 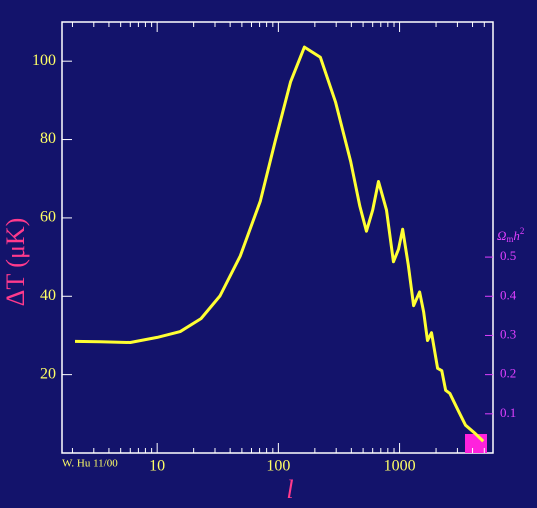 I want to click on y2-label-base: Ω, so click(x=501, y=235).